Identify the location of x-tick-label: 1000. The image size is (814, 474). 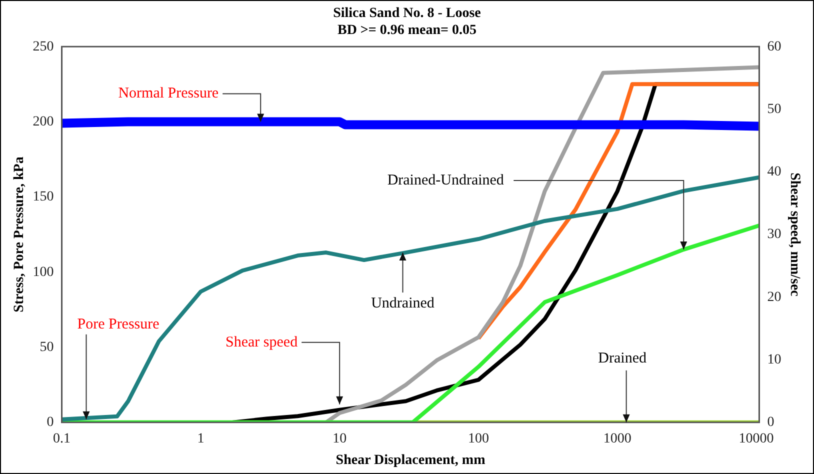
(617, 438).